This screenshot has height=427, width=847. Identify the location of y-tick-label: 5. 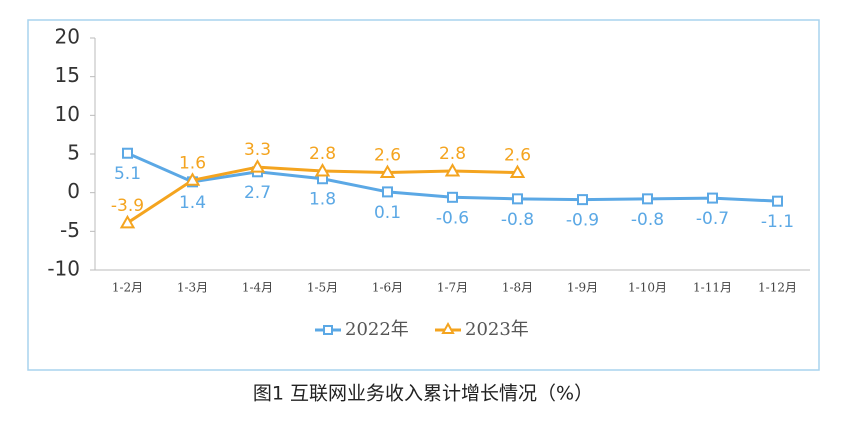
(73, 153).